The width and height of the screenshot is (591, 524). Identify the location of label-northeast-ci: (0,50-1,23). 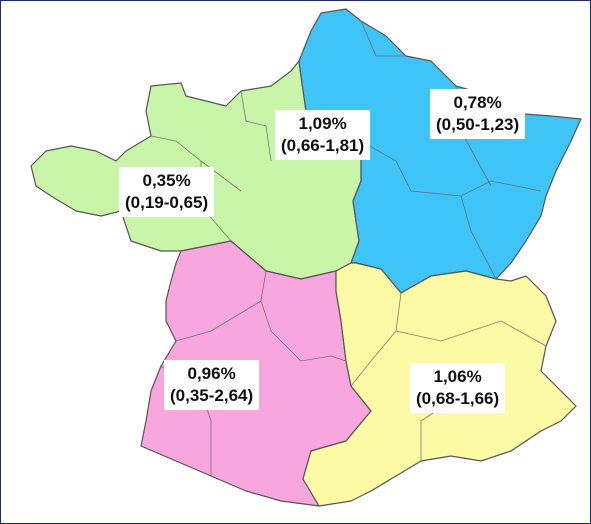
(478, 124).